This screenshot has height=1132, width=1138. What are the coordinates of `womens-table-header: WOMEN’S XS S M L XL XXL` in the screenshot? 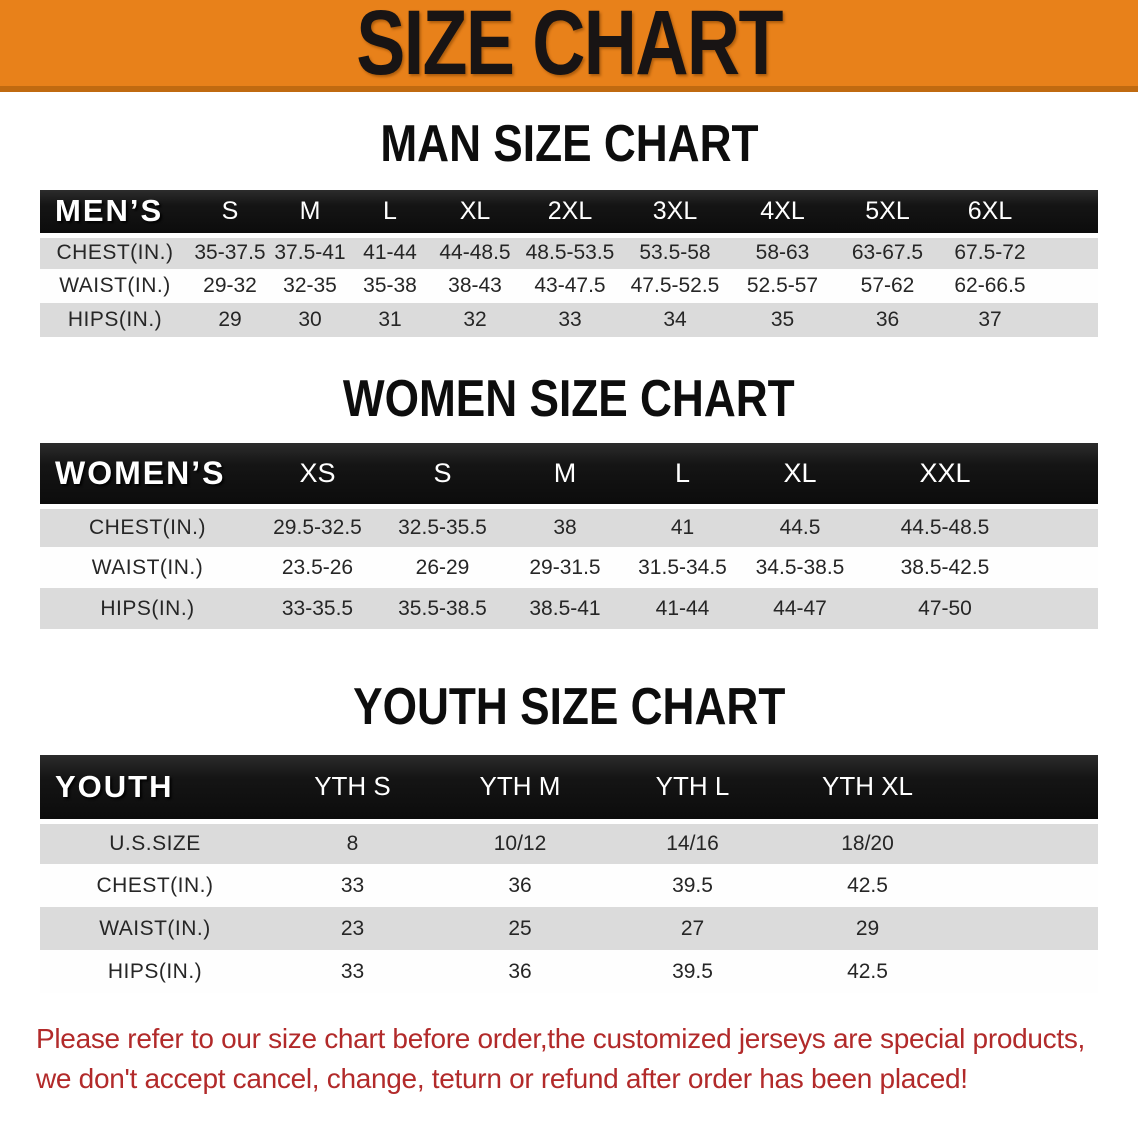 It's located at (569, 476).